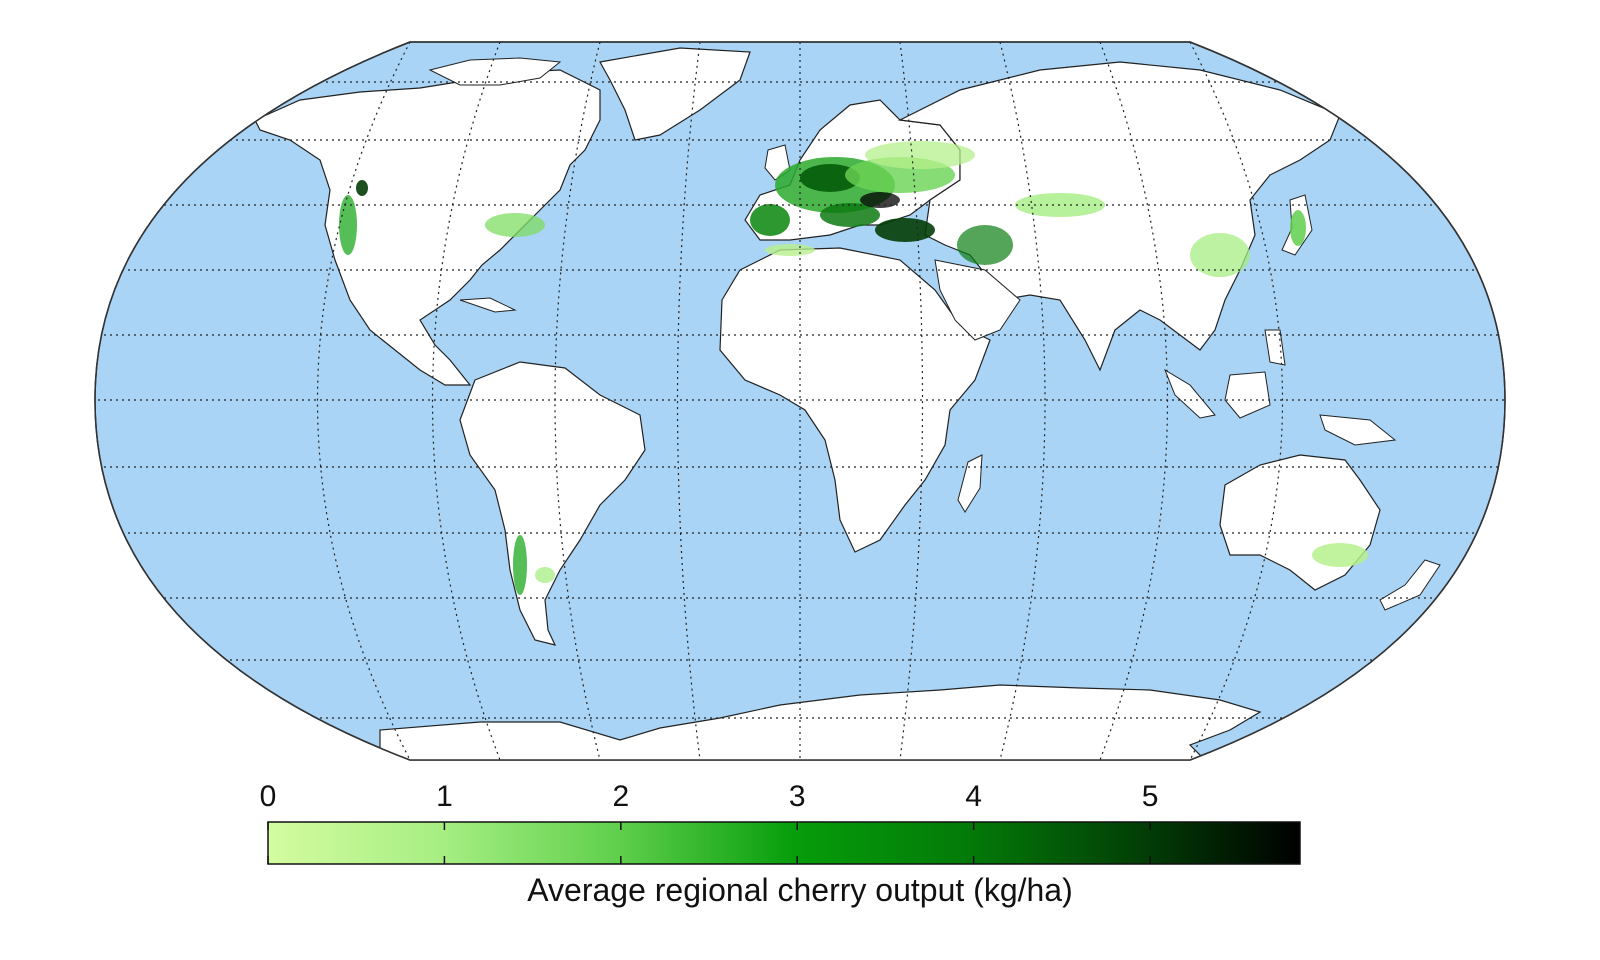 This screenshot has height=960, width=1600. I want to click on hotspot-se-australia, so click(1340, 555).